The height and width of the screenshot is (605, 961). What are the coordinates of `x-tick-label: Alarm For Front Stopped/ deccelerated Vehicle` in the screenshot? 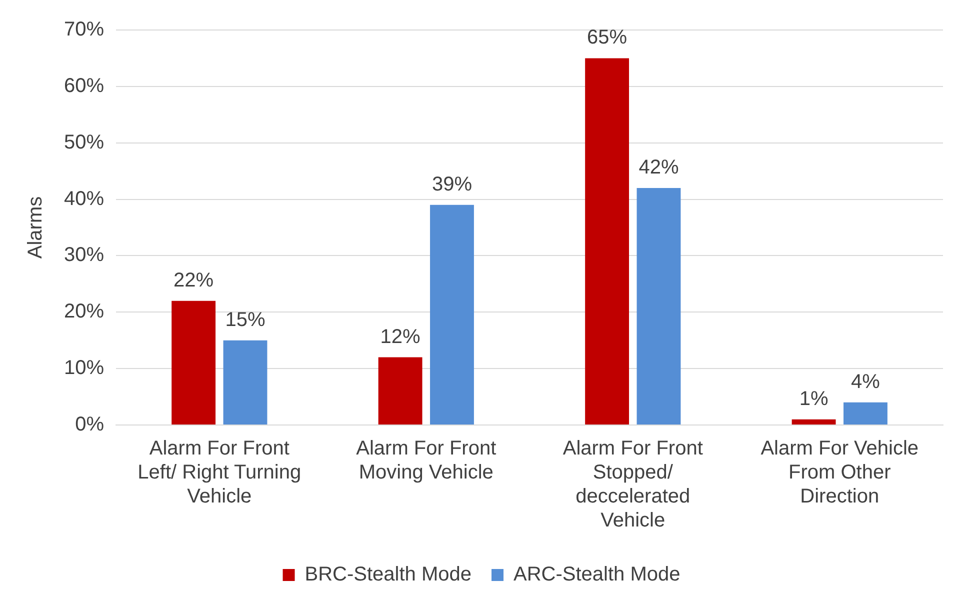 It's located at (633, 485).